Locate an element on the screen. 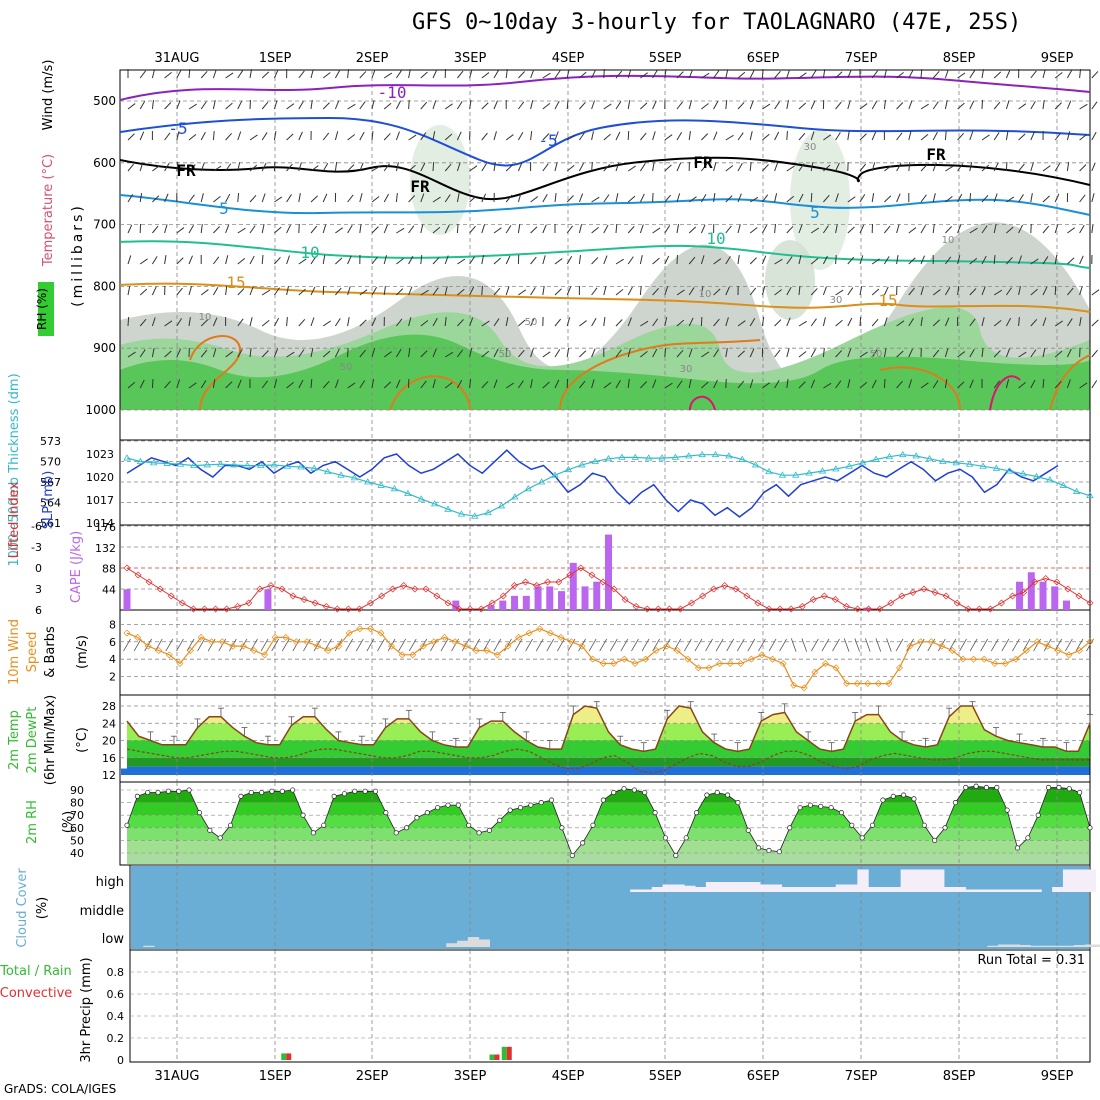 The height and width of the screenshot is (1100, 1100). precip-tick: 0.4 is located at coordinates (116, 1016).